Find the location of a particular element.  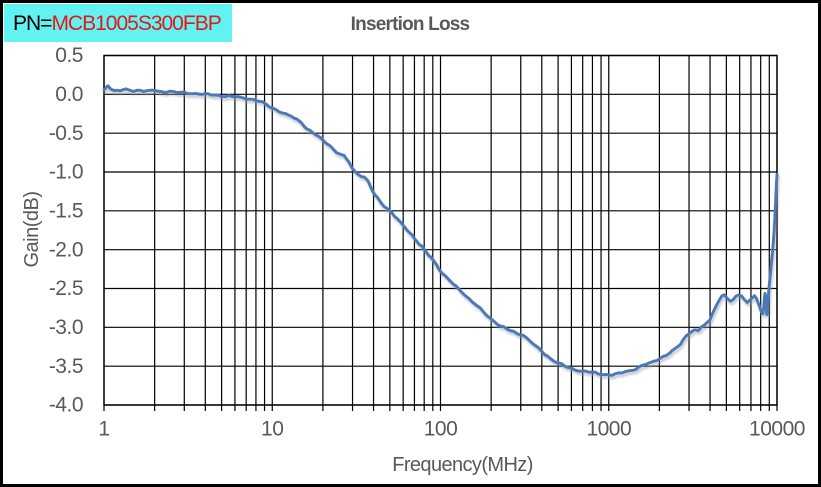

svg-text: 1 is located at coordinates (103, 428).